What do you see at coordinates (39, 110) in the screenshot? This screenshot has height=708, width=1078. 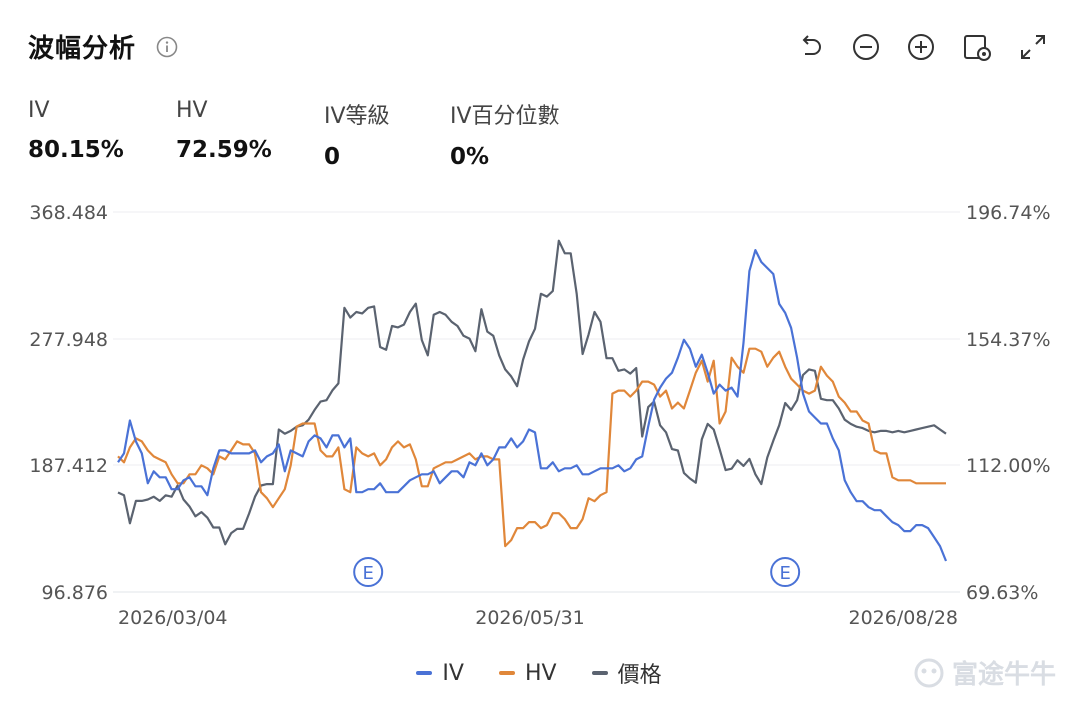 I see `stat-label: IV` at bounding box center [39, 110].